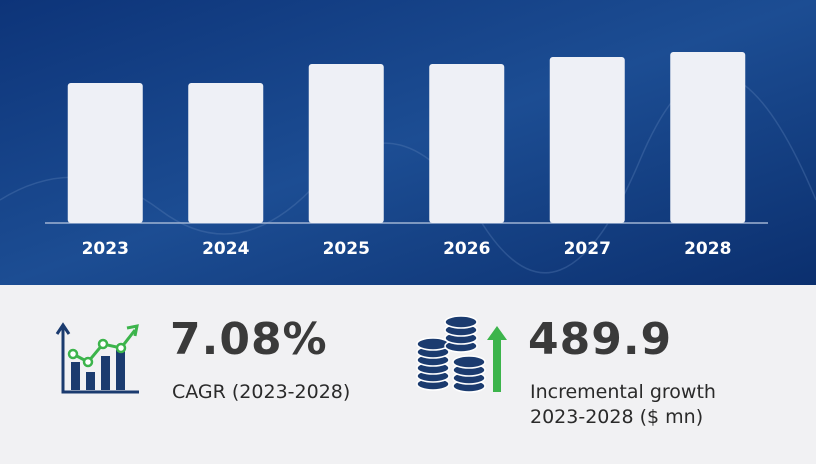 This screenshot has height=464, width=816. Describe the element at coordinates (261, 392) in the screenshot. I see `cagr-label: CAGR (2023-2028)` at that location.